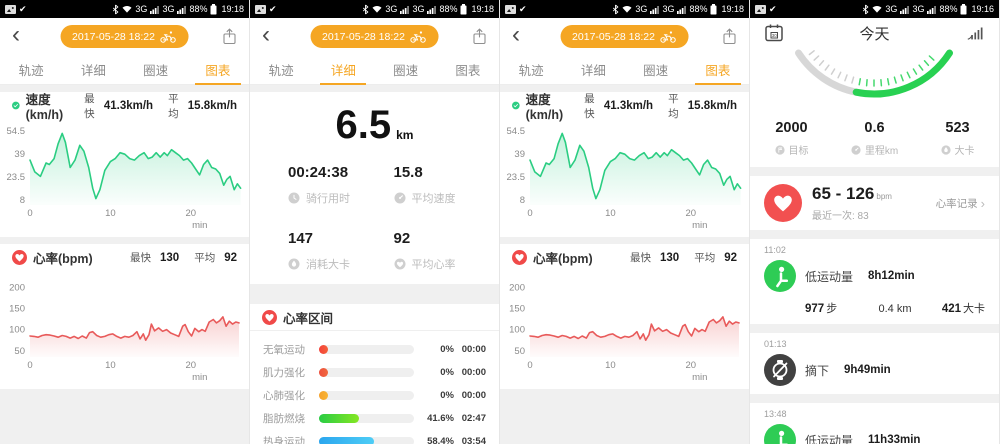 Image resolution: width=1000 pixels, height=444 pixels. What do you see at coordinates (705, 258) in the screenshot?
I see `heart-avg-label: 平均` at bounding box center [705, 258].